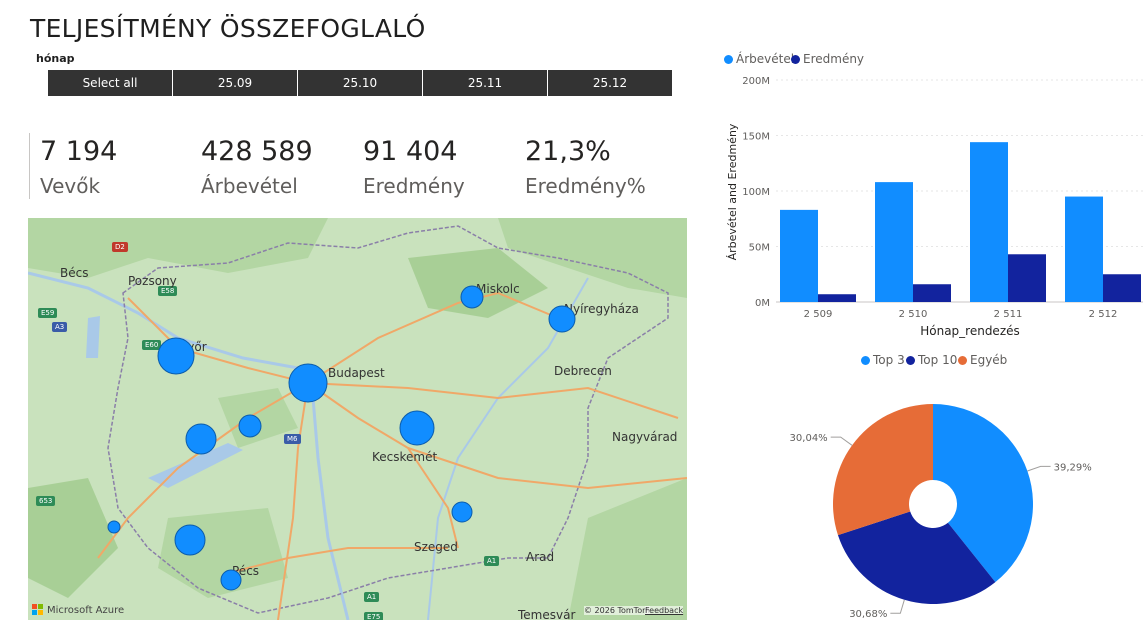  What do you see at coordinates (834, 59) in the screenshot?
I see `legend-label: Eredmény` at bounding box center [834, 59].